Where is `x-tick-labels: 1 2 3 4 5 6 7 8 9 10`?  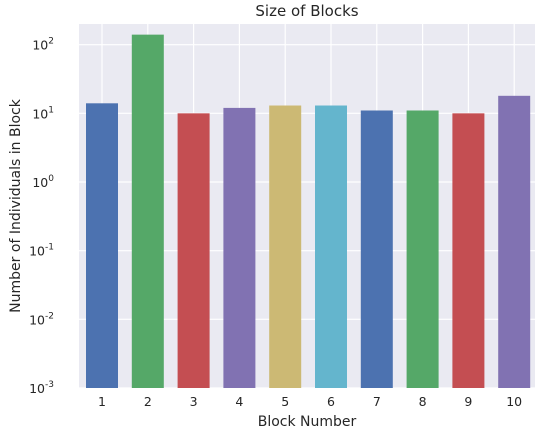 x-tick-labels: 1 2 3 4 5 6 7 8 9 10 is located at coordinates (310, 401).